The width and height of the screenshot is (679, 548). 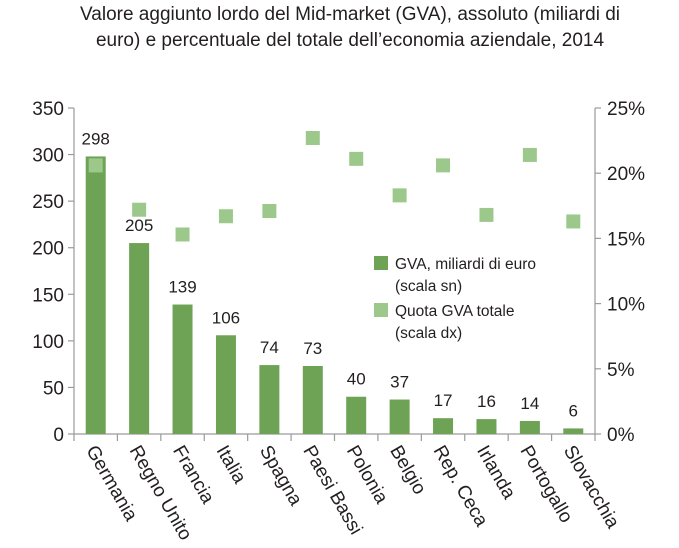 What do you see at coordinates (407, 470) in the screenshot?
I see `category-label: Belgio` at bounding box center [407, 470].